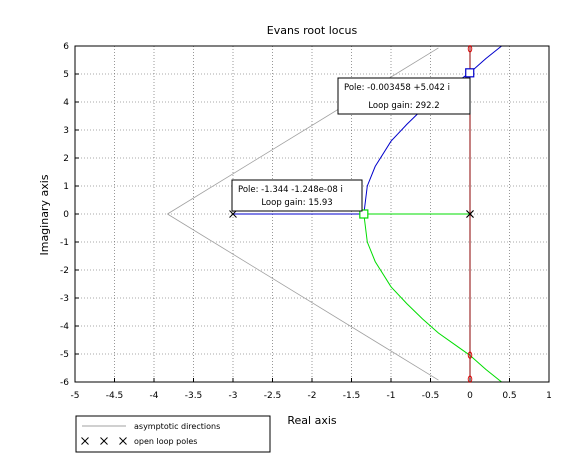 The height and width of the screenshot is (466, 565). Describe the element at coordinates (312, 420) in the screenshot. I see `x-axis-label: Real axis` at that location.